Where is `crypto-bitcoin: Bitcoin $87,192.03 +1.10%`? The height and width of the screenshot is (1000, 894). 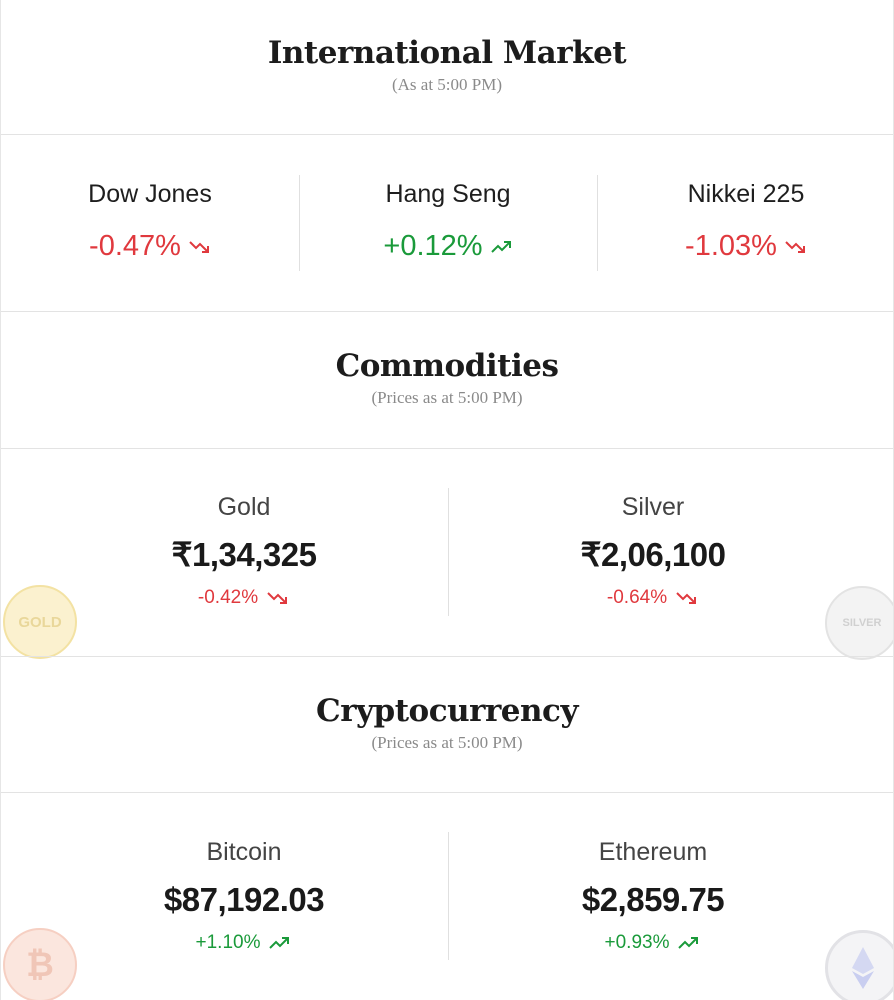 crypto-bitcoin: Bitcoin $87,192.03 +1.10% is located at coordinates (244, 895).